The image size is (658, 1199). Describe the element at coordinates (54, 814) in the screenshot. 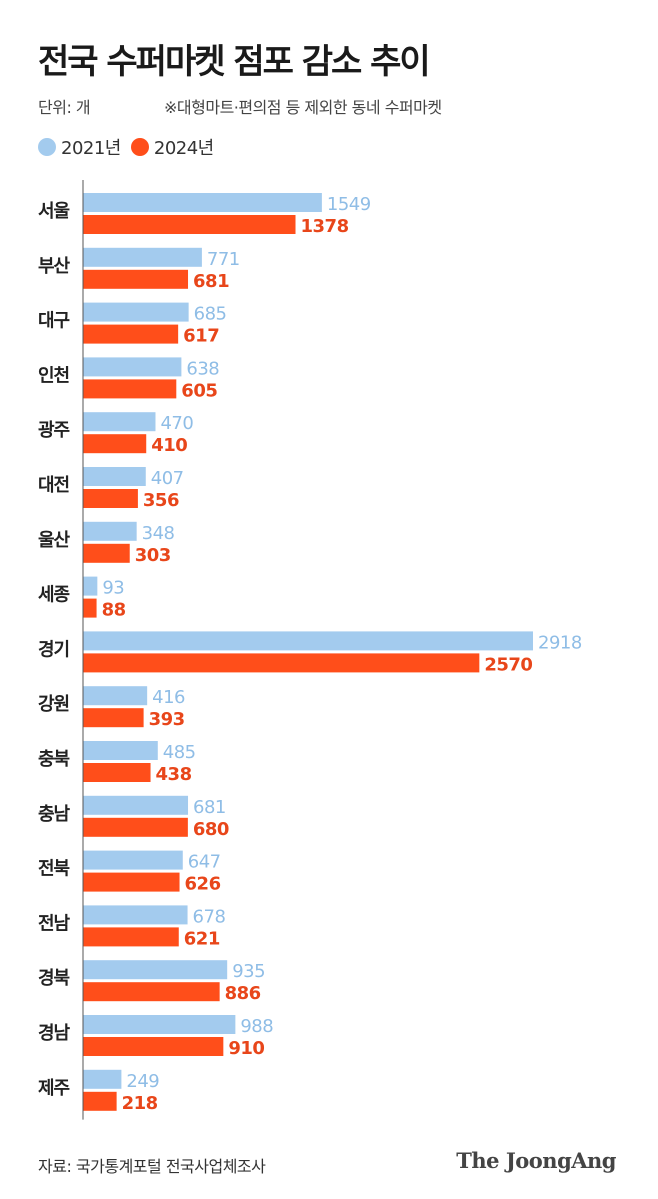

I see `category-label: 충남` at that location.